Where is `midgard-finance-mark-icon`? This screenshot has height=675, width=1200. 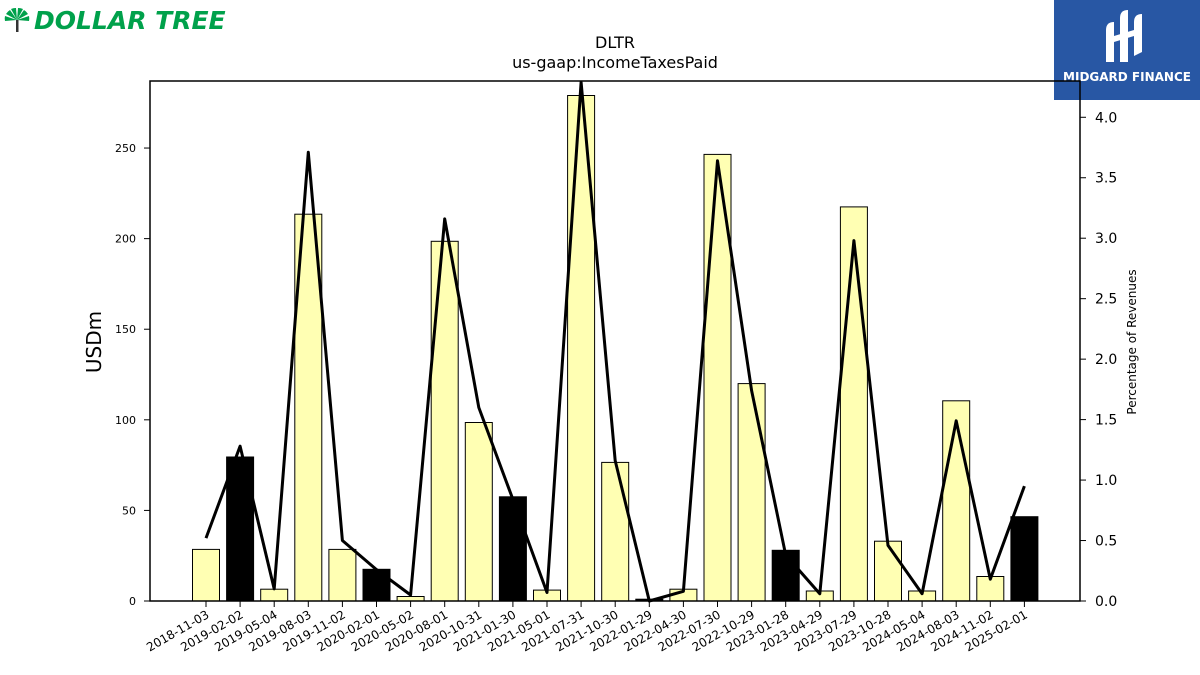 midgard-finance-mark-icon is located at coordinates (1124, 36).